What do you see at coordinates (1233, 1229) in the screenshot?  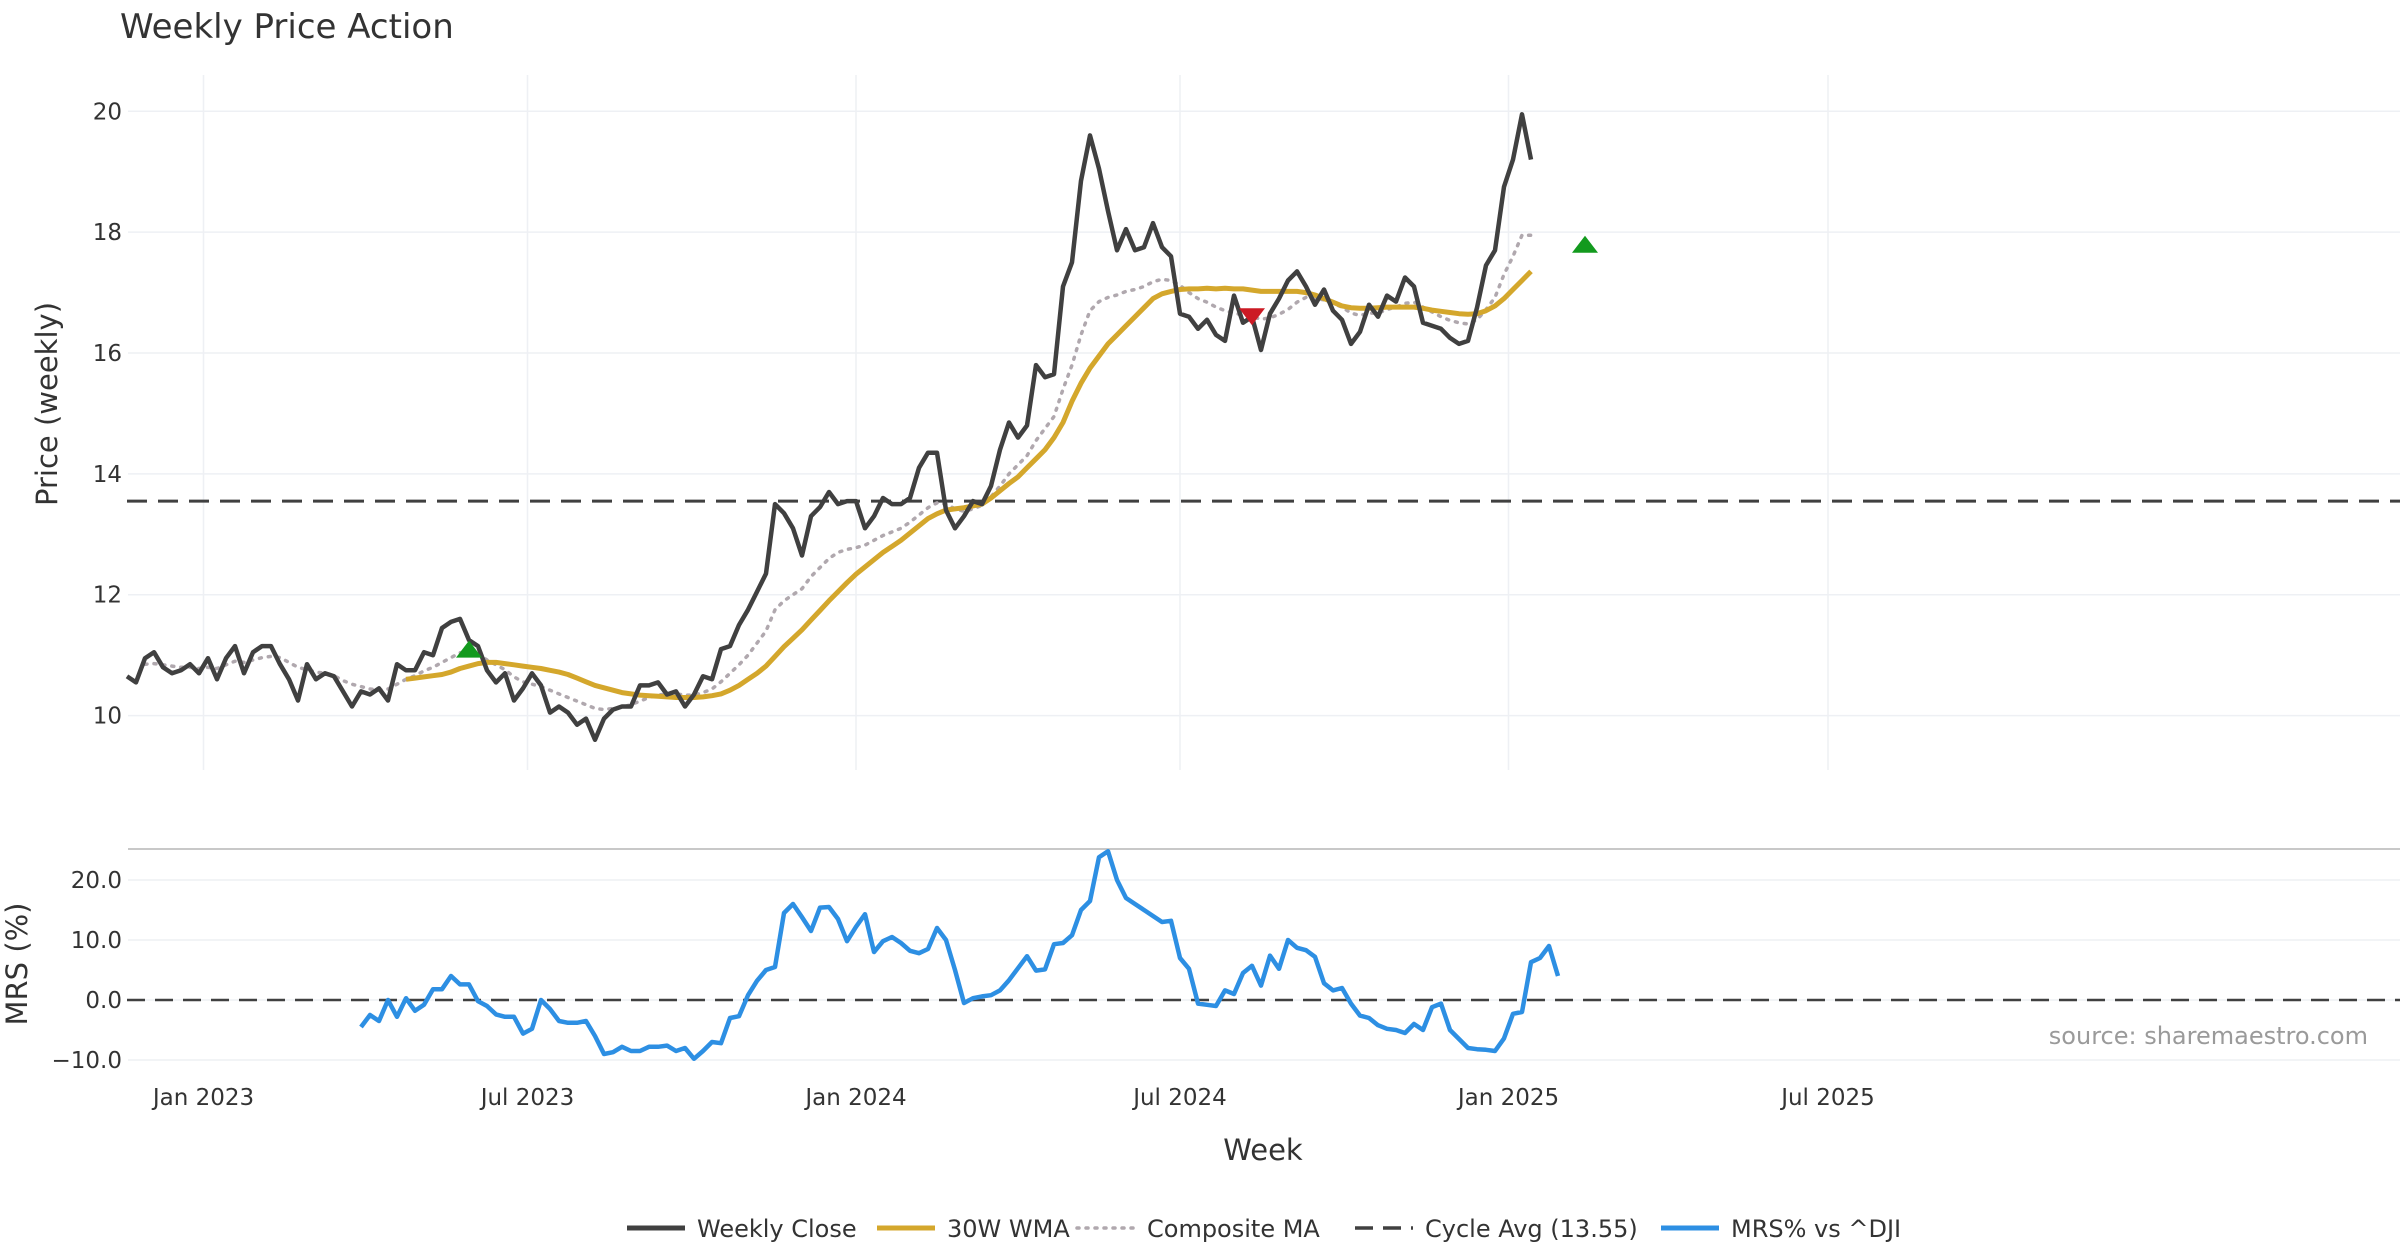 I see `legend-label: Composite MA` at bounding box center [1233, 1229].